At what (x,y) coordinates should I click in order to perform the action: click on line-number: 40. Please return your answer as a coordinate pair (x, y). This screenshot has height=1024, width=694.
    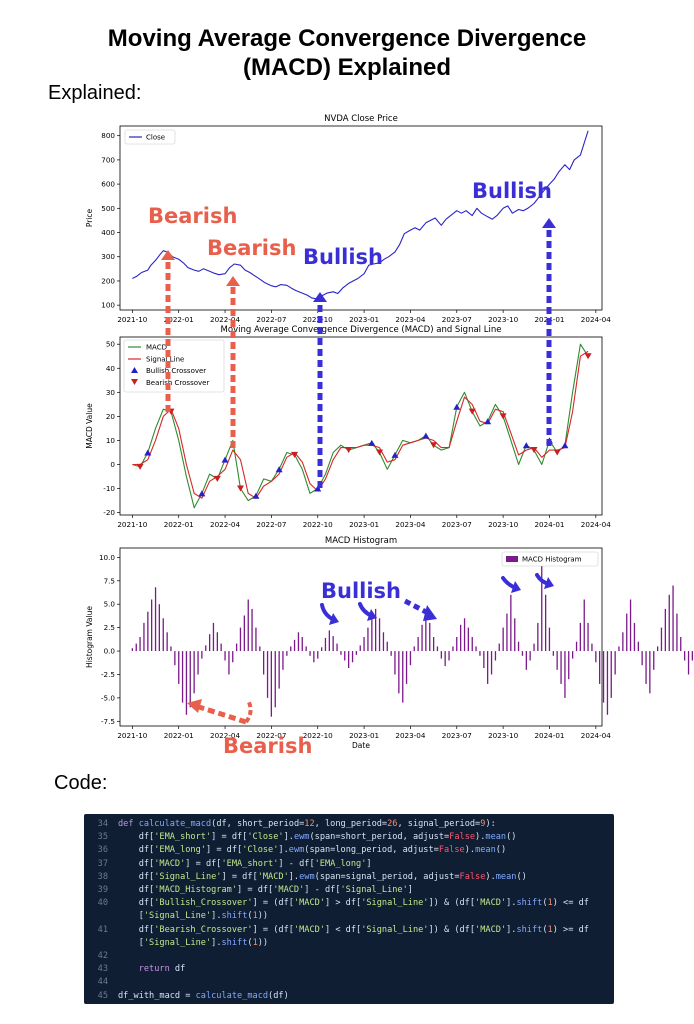
    Looking at the image, I should click on (102, 903).